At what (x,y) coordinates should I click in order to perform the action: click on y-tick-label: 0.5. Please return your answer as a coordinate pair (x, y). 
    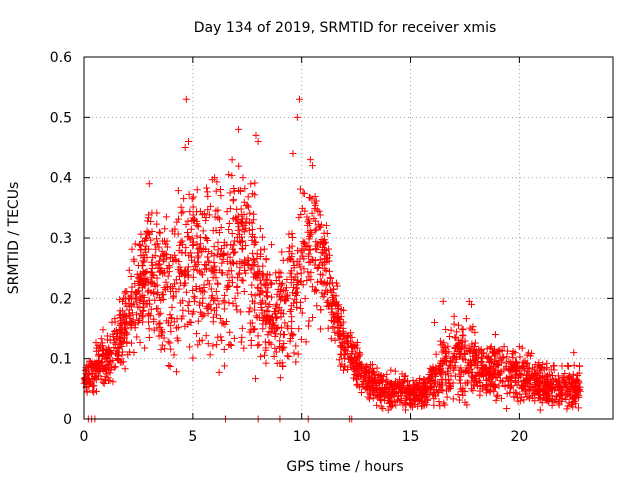
    Looking at the image, I should click on (61, 118).